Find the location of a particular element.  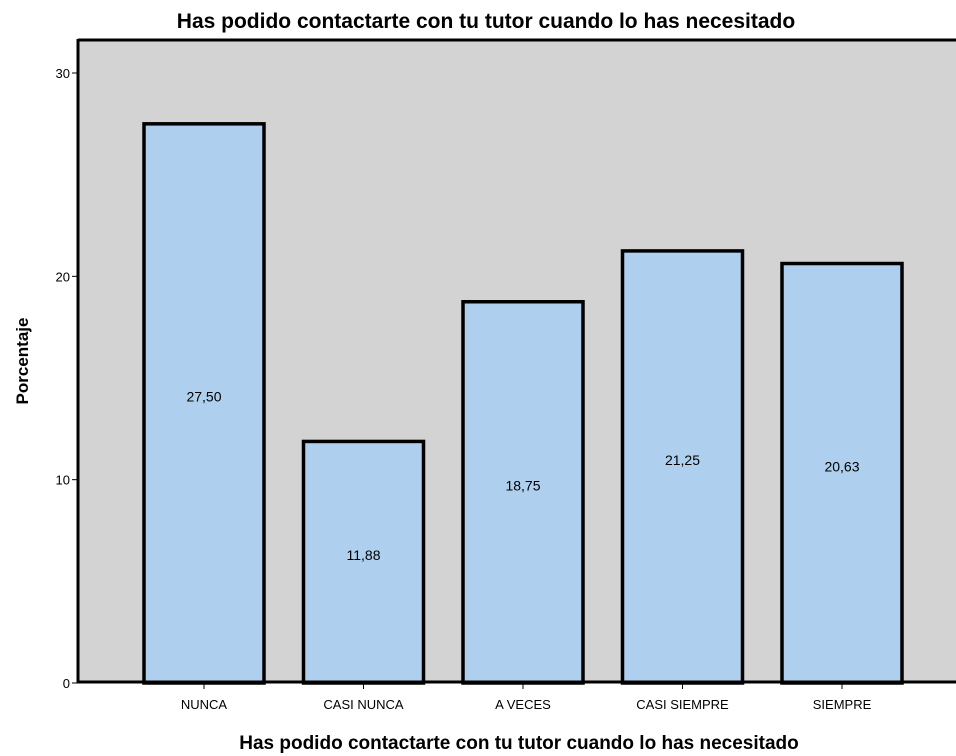

x-category-label: NUNCA is located at coordinates (204, 704).